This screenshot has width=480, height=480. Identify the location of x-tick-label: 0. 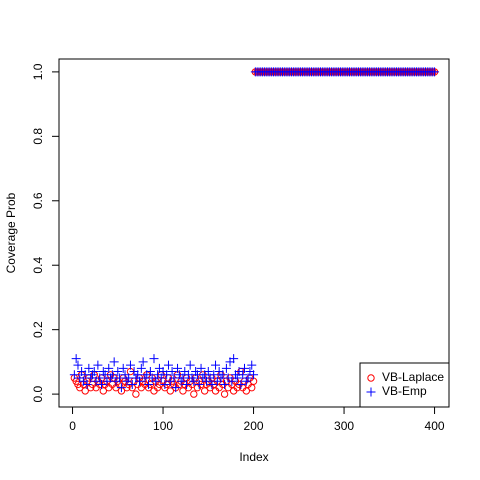
(72, 426).